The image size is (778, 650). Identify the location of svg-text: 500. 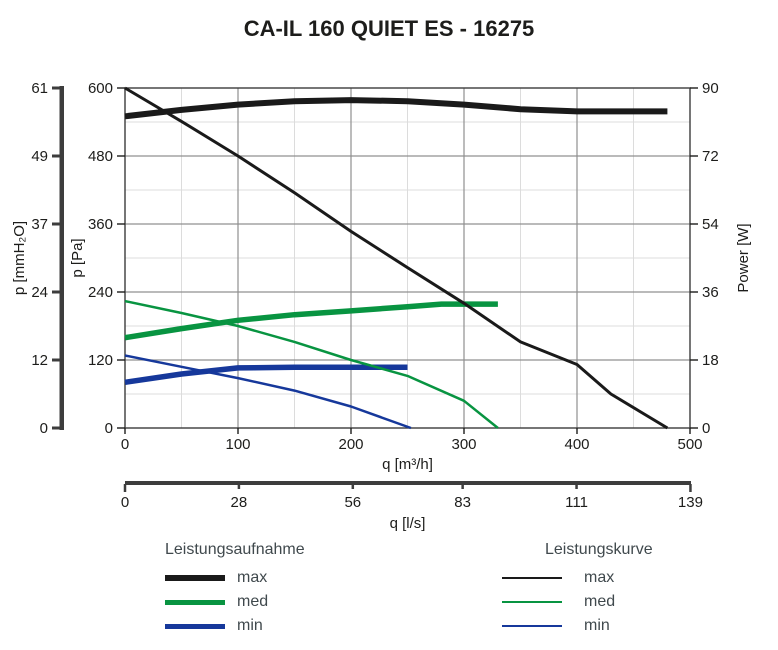
(689, 444).